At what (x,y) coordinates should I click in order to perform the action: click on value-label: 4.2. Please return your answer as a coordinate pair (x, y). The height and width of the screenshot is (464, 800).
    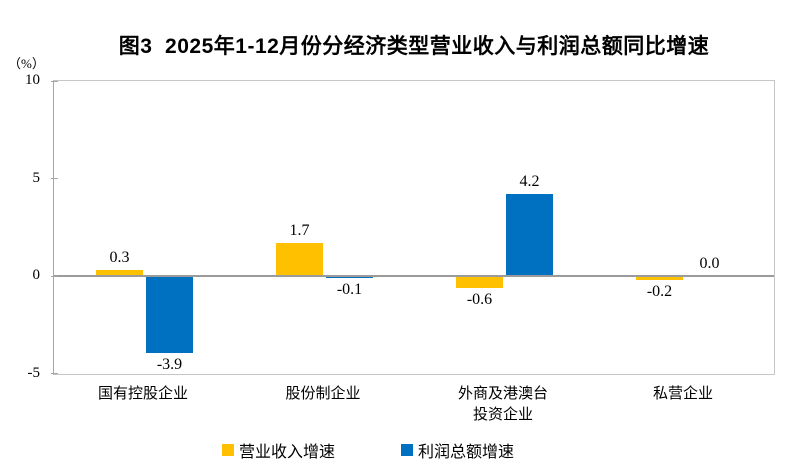
    Looking at the image, I should click on (529, 182).